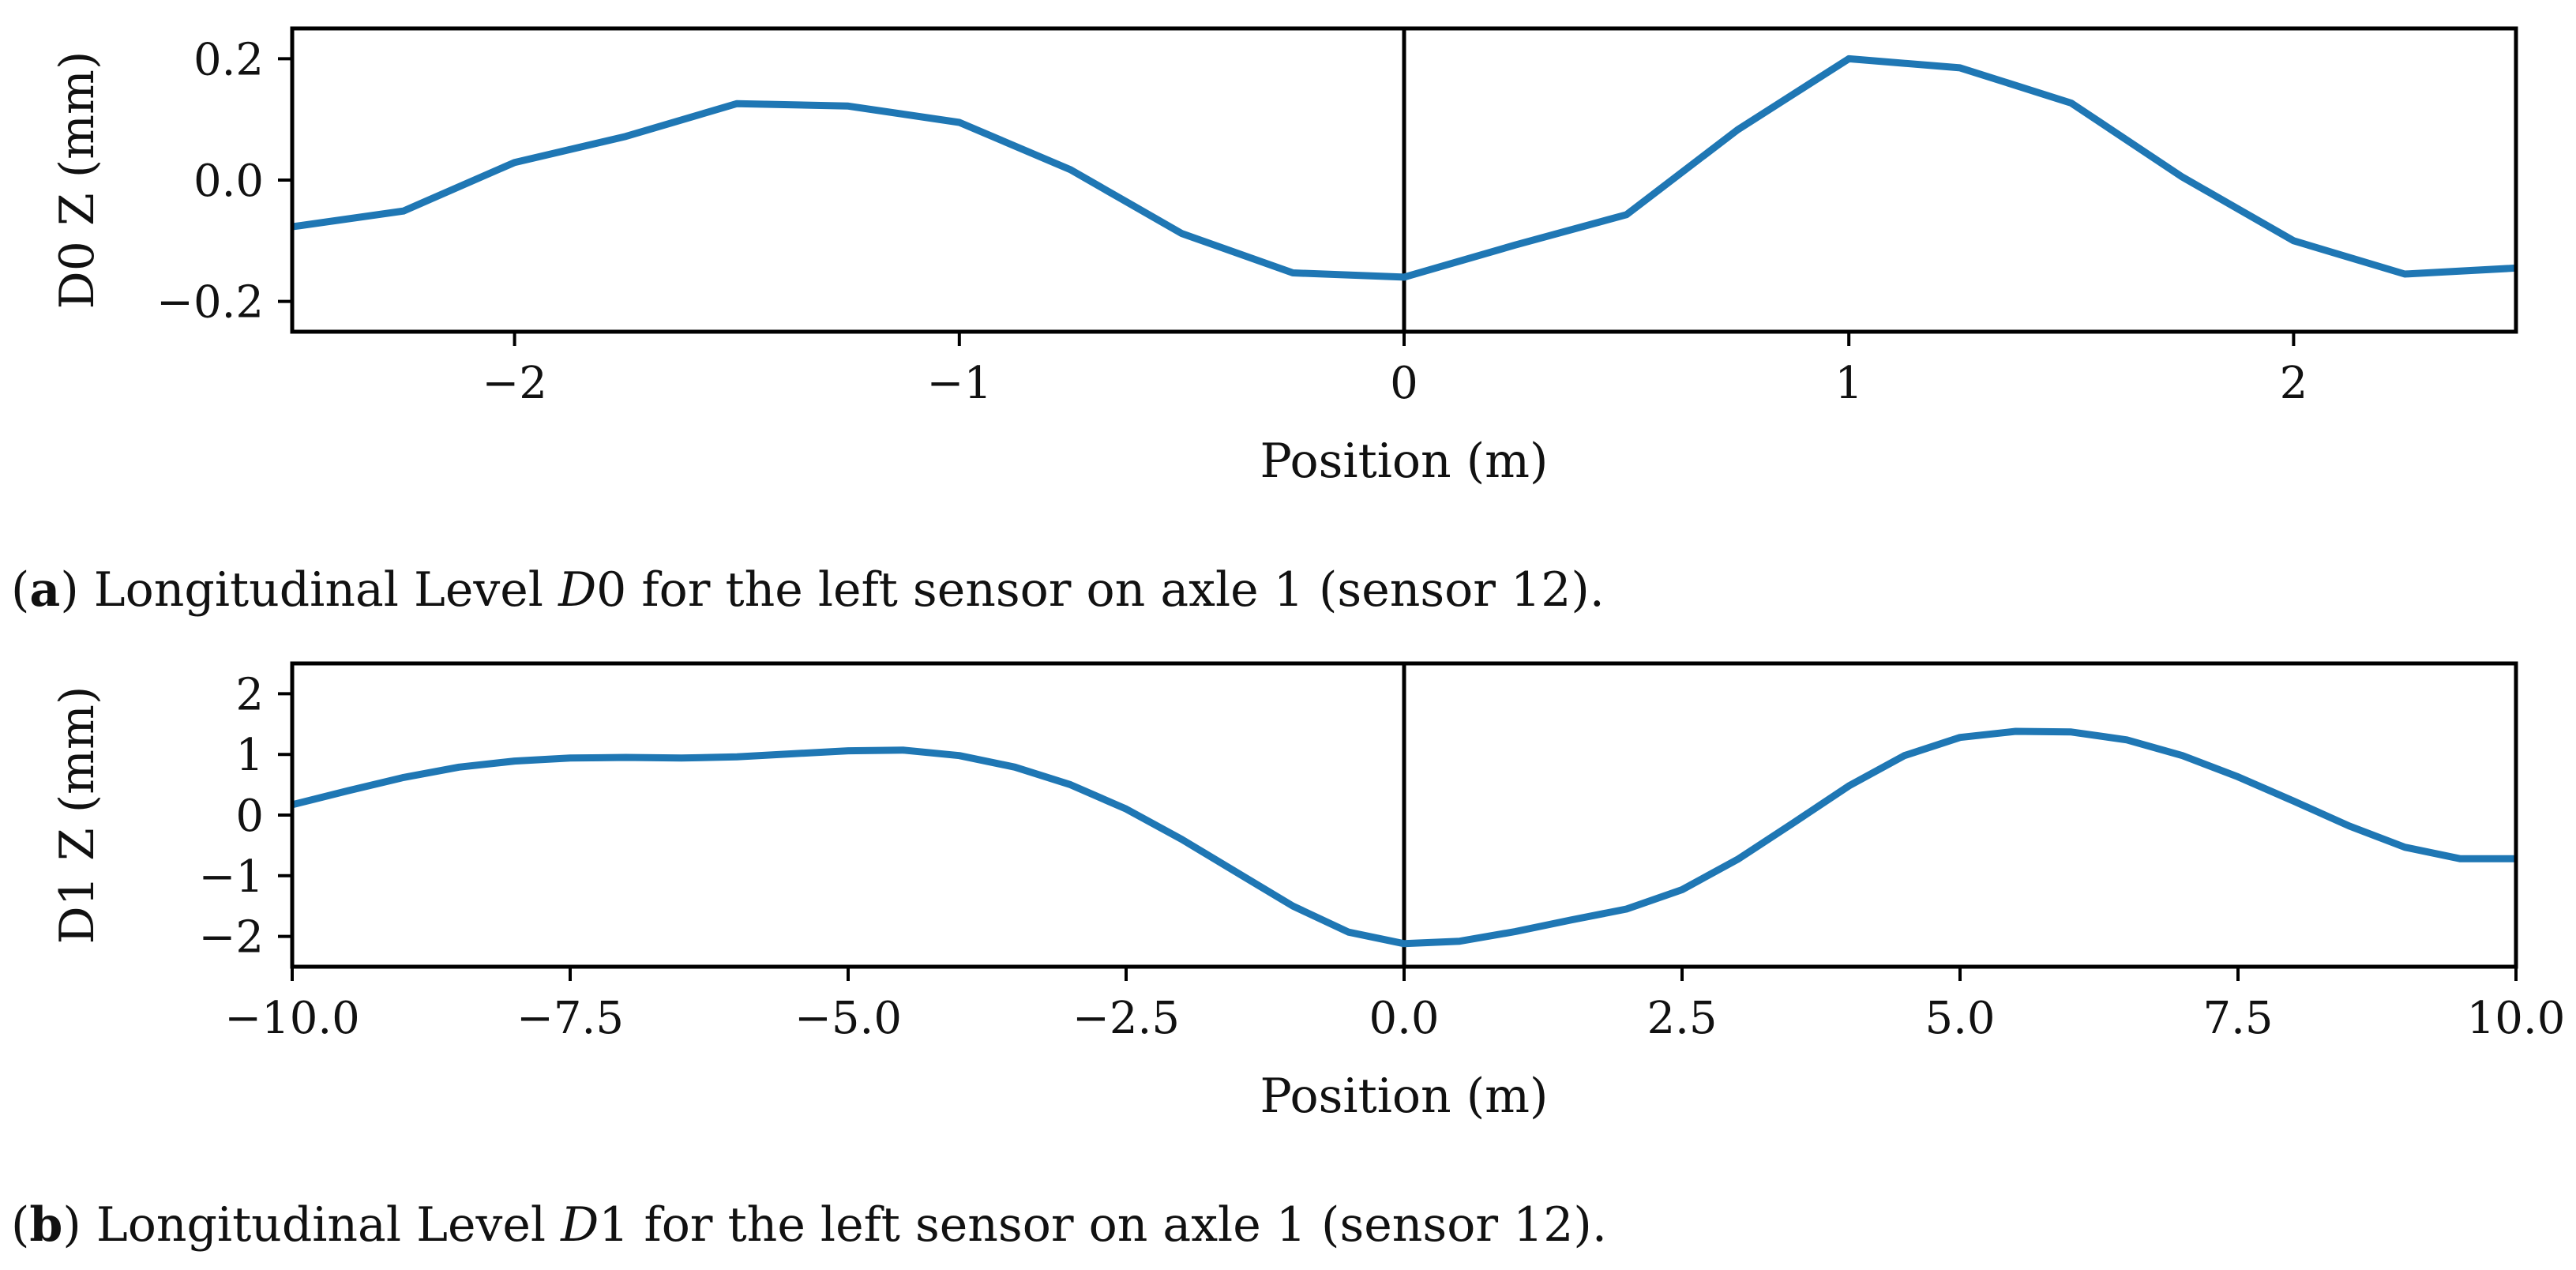 This screenshot has width=2576, height=1270. I want to click on x-tick-label: 1, so click(1848, 383).